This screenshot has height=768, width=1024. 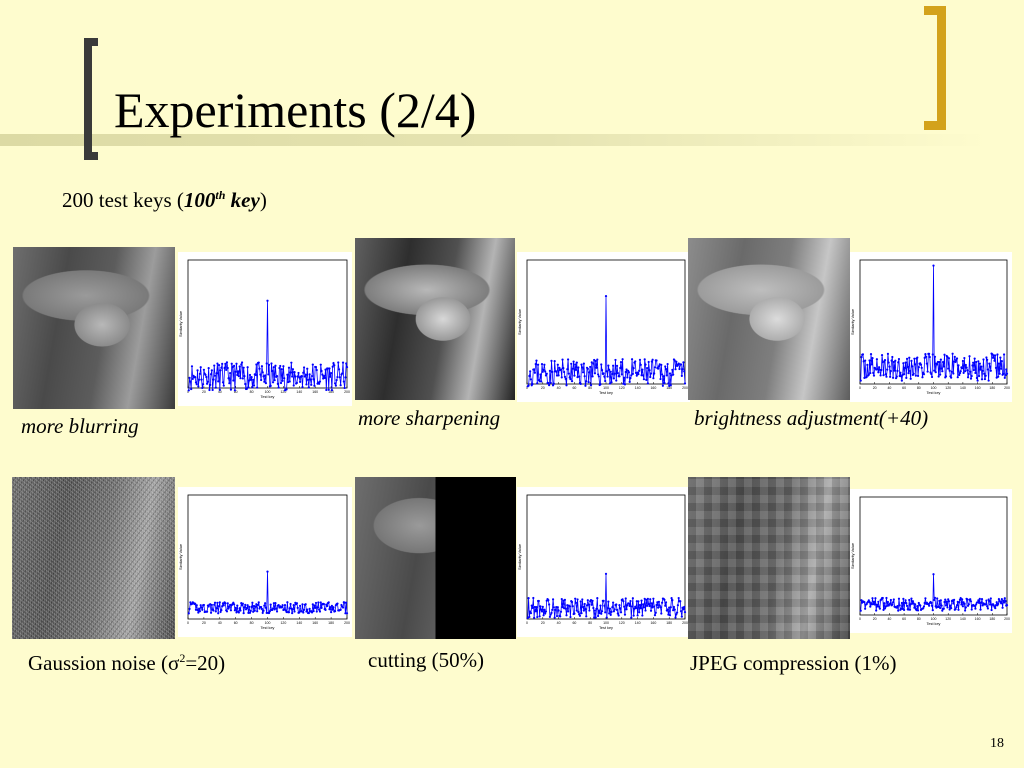 I want to click on x-tick-label: 140, so click(x=638, y=388).